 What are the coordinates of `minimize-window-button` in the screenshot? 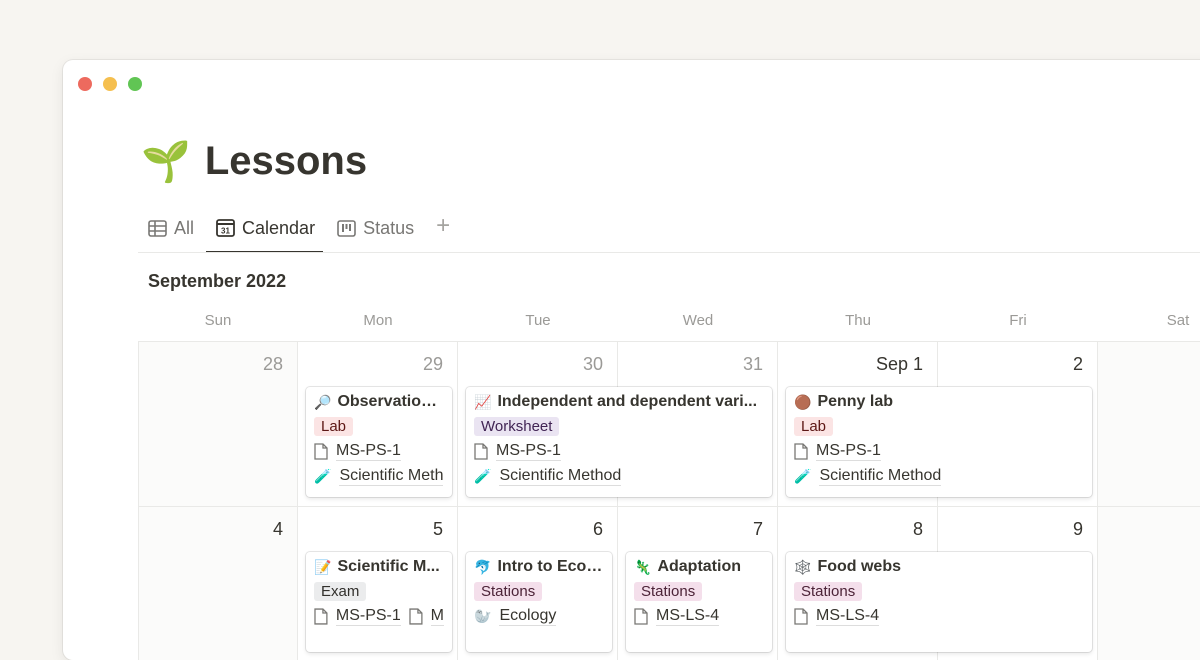 It's located at (110, 84).